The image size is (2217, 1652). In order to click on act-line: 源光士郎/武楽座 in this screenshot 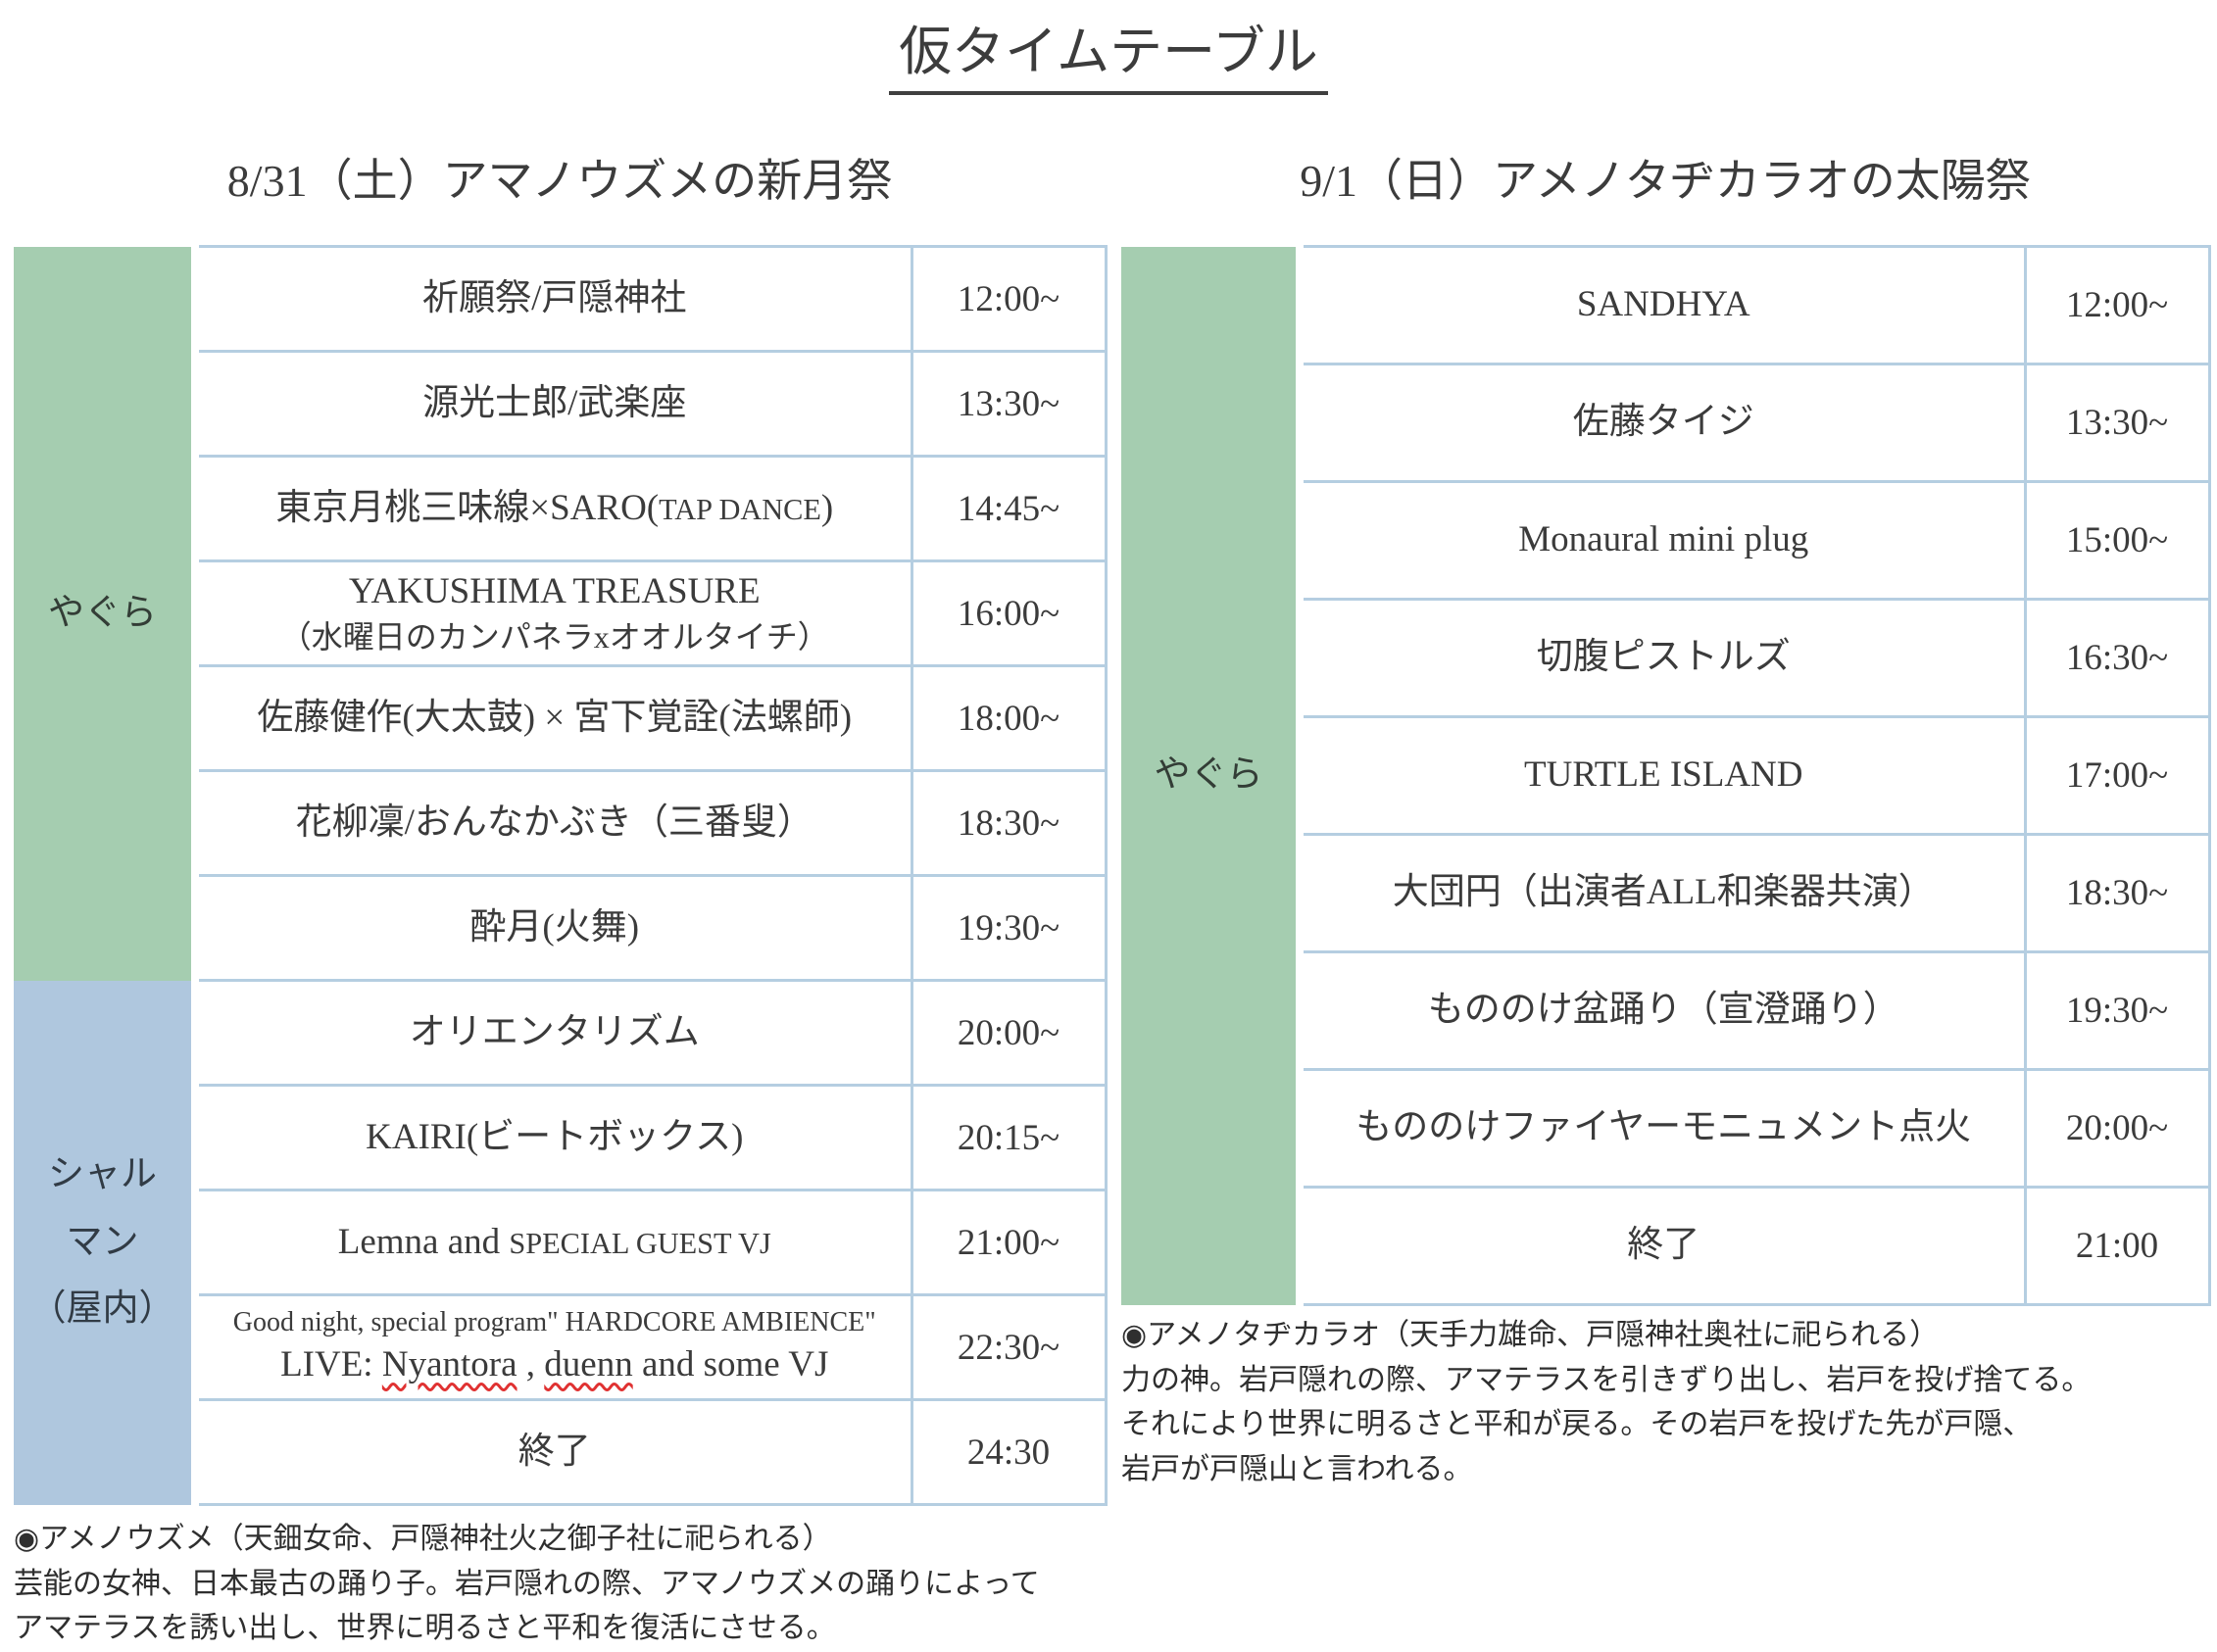, I will do `click(555, 402)`.